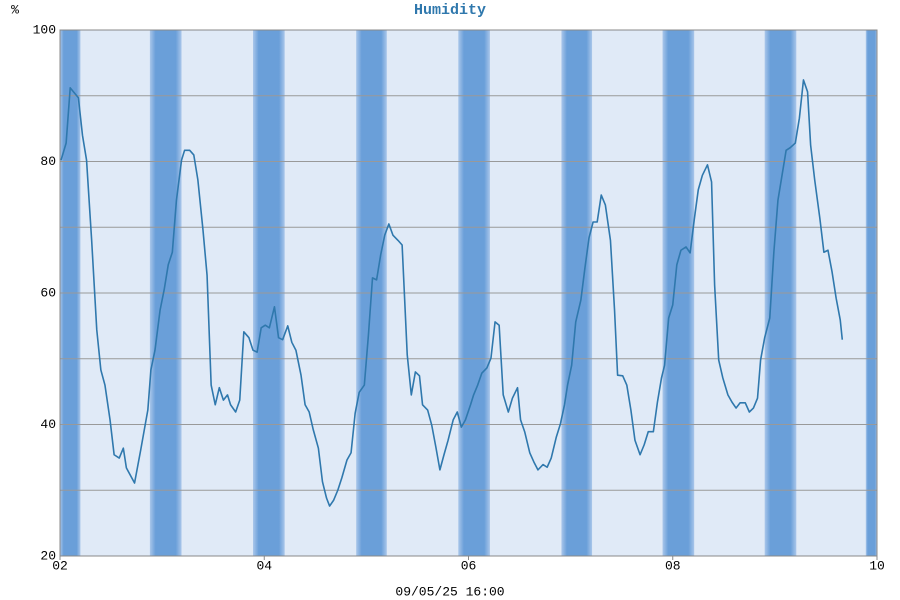  I want to click on y-tick-label: 20, so click(48, 555).